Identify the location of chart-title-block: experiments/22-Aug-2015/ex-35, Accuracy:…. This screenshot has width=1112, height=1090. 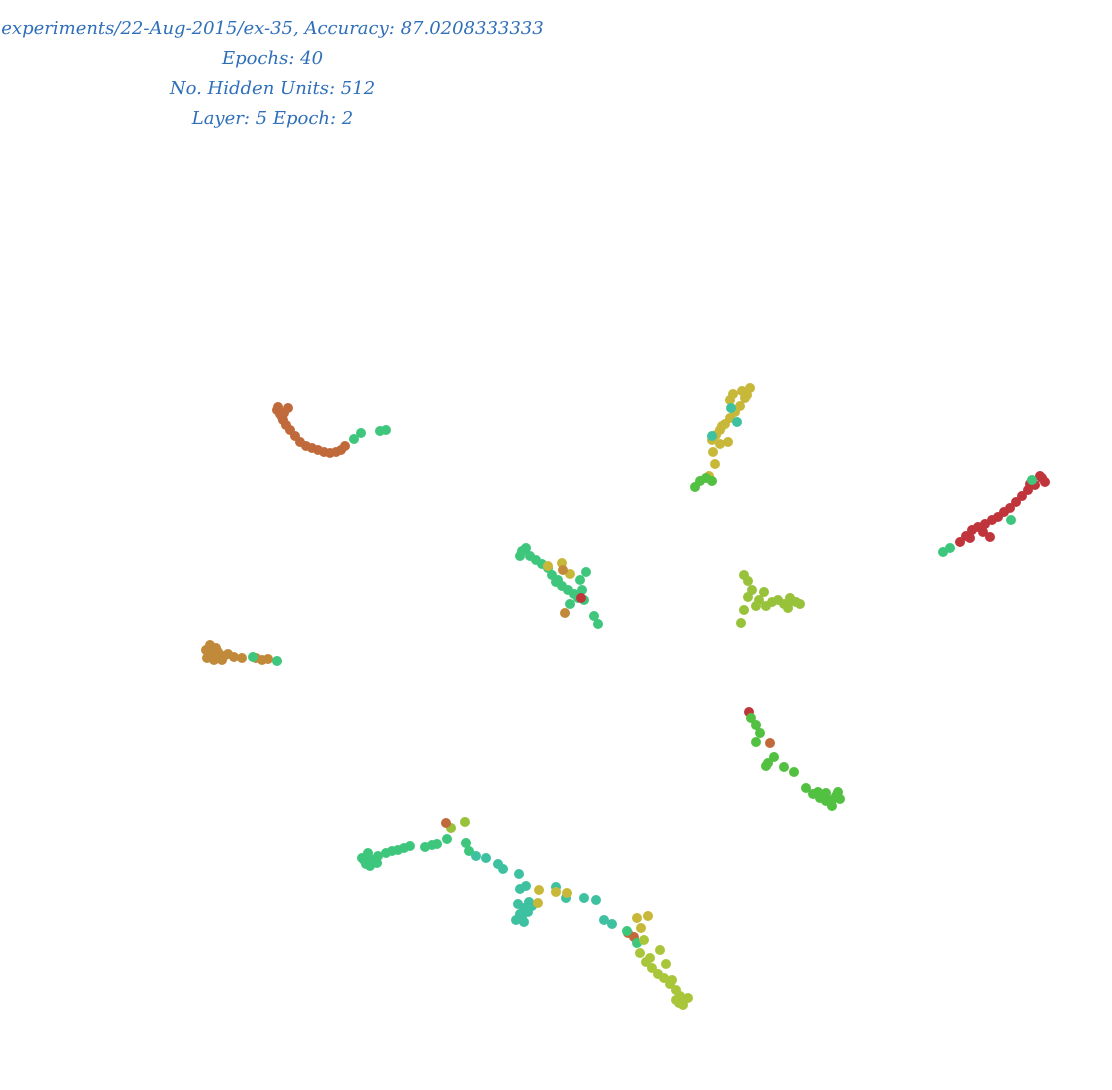
(272, 74).